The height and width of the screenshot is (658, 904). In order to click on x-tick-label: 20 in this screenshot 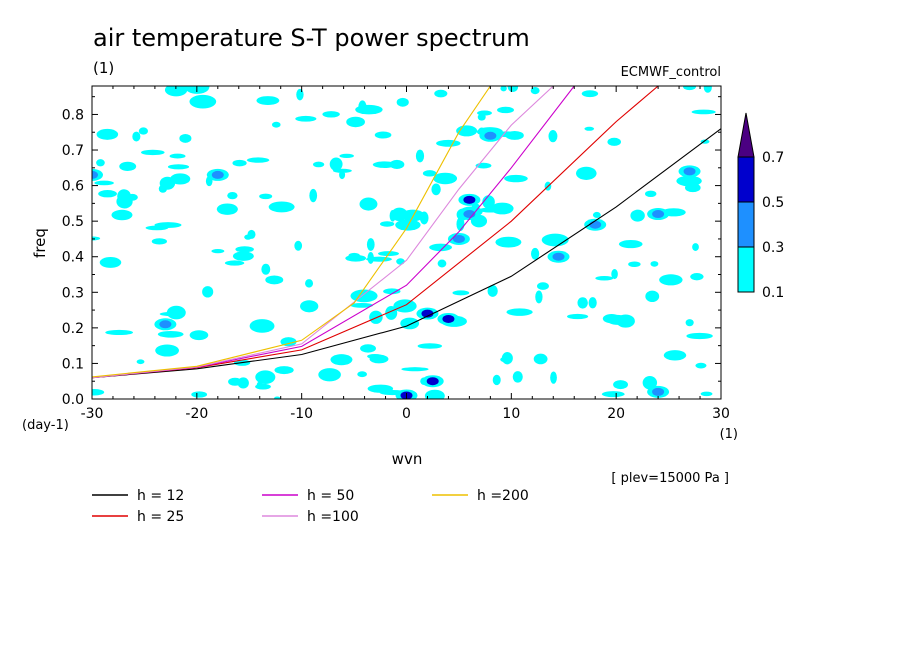, I will do `click(616, 414)`.